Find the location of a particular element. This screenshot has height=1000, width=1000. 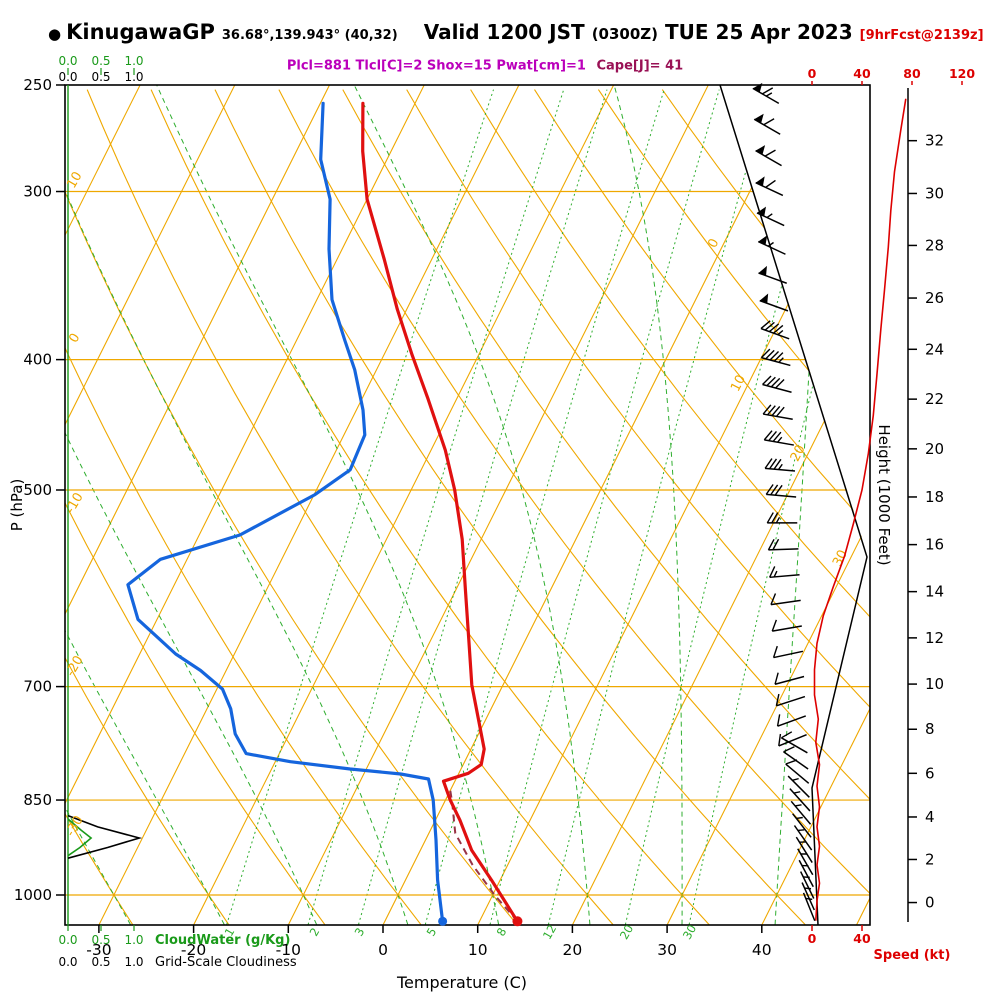

indices-text: Plcl=881 Tlcl[C]=2 Shox=15 Pwat[cm]=1 is located at coordinates (436, 66).